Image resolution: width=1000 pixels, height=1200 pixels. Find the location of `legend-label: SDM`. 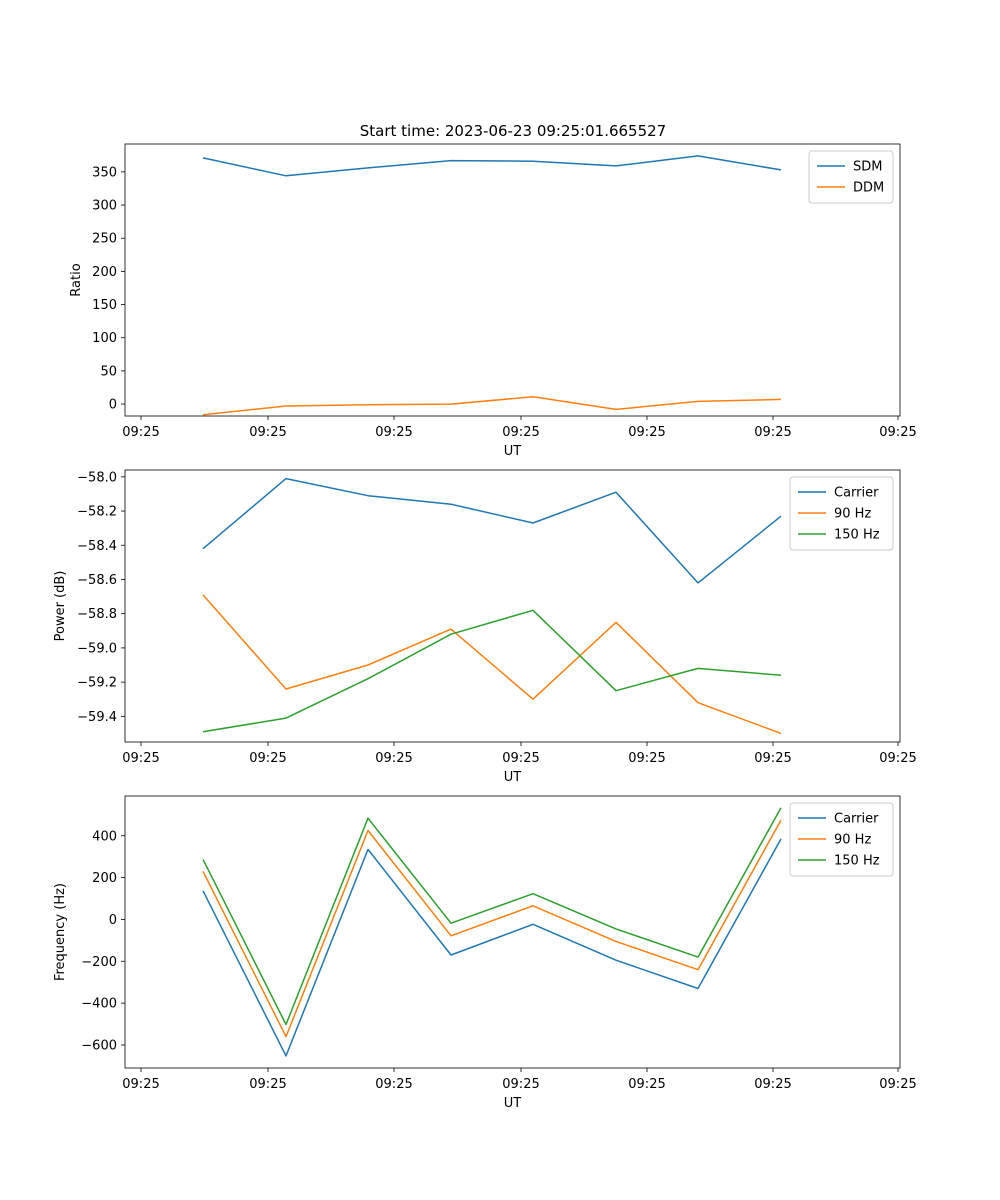

legend-label: SDM is located at coordinates (867, 167).